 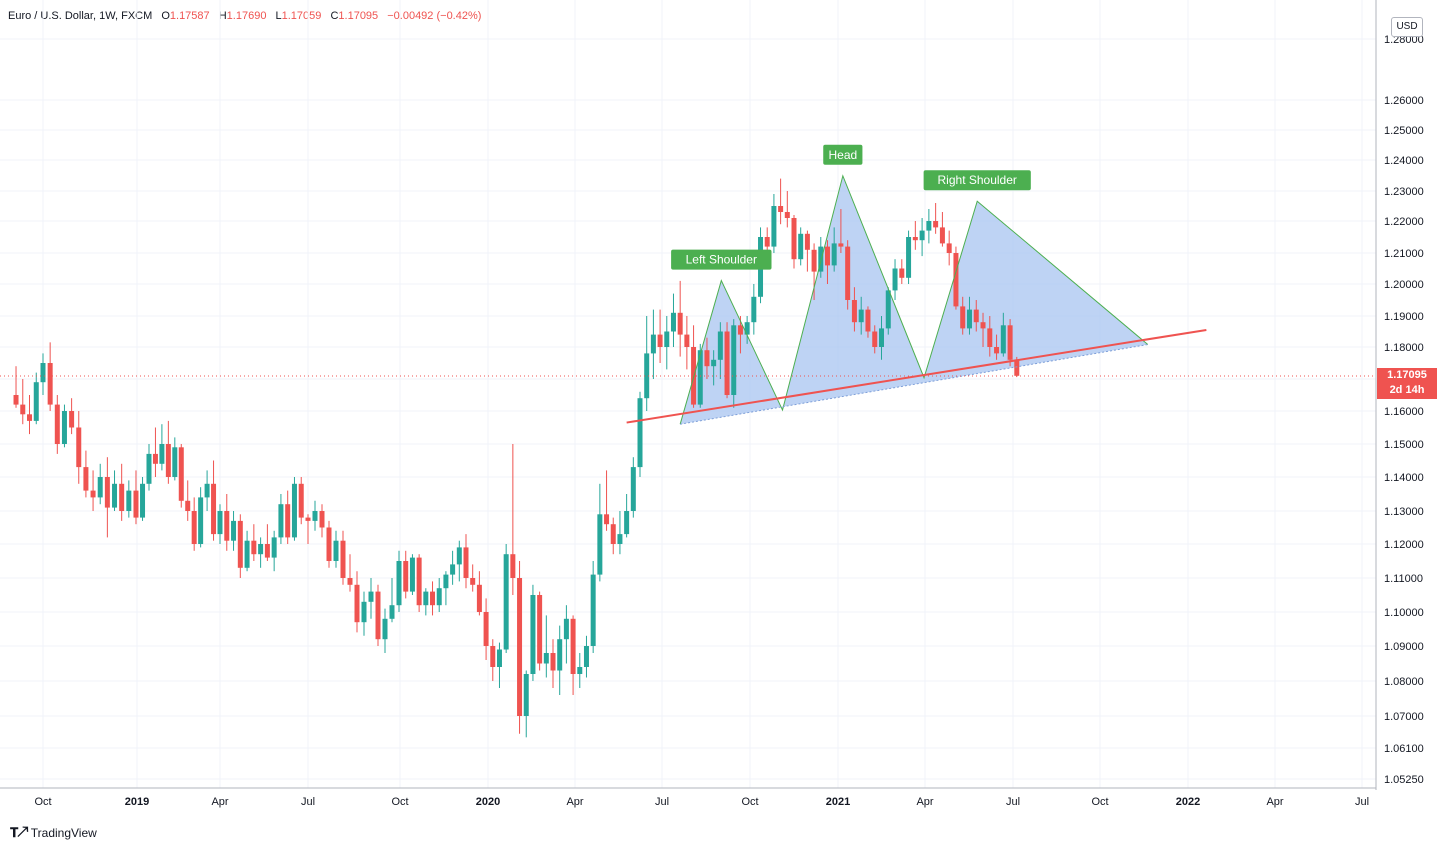 What do you see at coordinates (1404, 647) in the screenshot?
I see `price-tick-label: 1.09000` at bounding box center [1404, 647].